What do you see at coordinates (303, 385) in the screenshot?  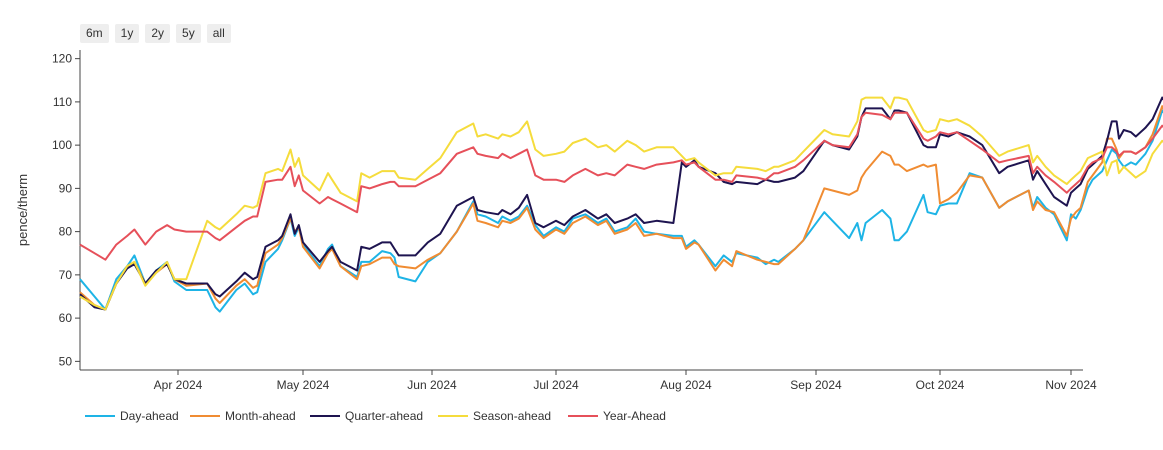 I see `x-tick-label: May 2024` at bounding box center [303, 385].